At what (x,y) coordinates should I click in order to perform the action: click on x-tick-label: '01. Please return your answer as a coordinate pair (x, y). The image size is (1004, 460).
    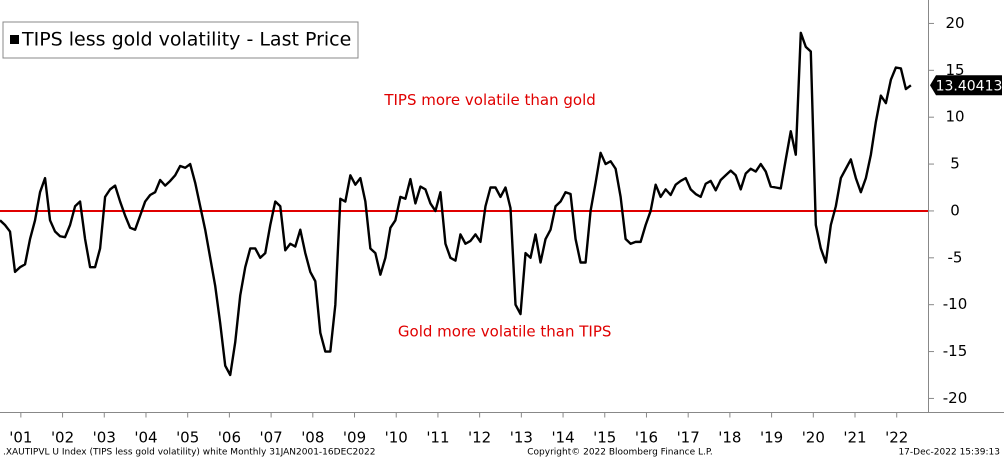
    Looking at the image, I should click on (20, 438).